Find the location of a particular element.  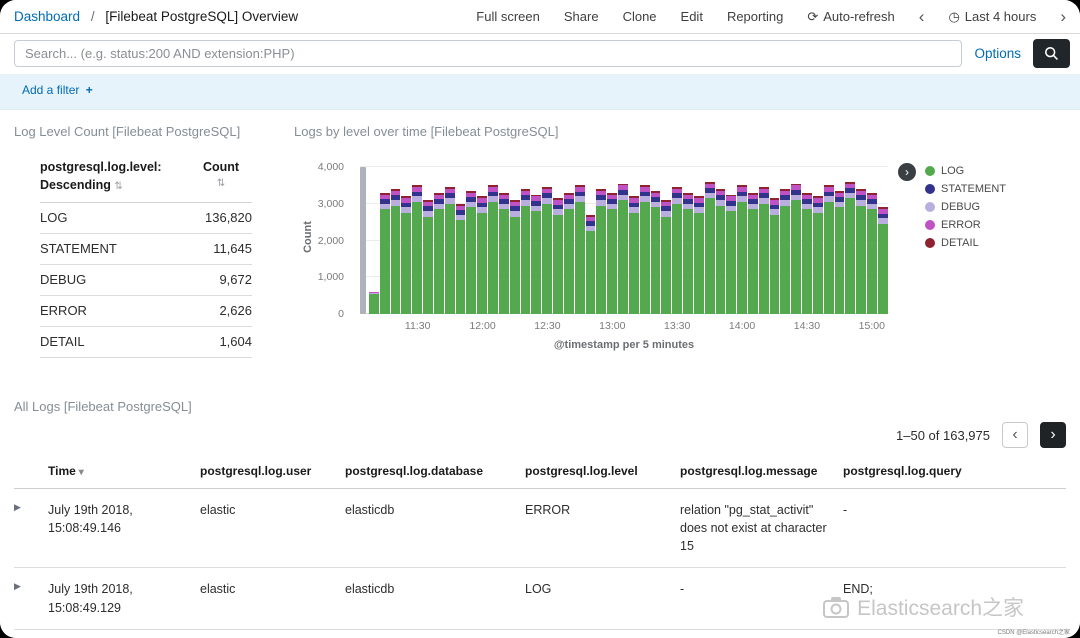

options-link: Options is located at coordinates (997, 53).